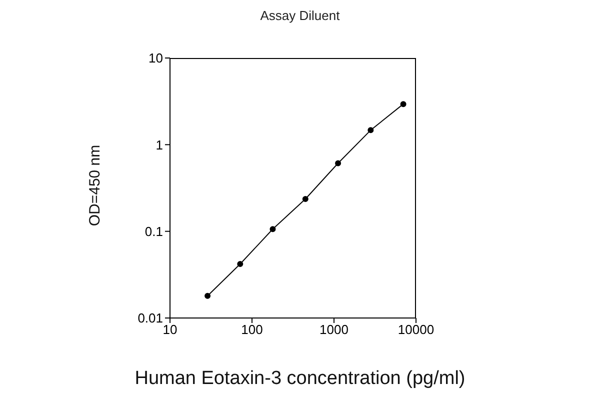 The height and width of the screenshot is (400, 600). What do you see at coordinates (155, 58) in the screenshot?
I see `y-tick-label: 10` at bounding box center [155, 58].